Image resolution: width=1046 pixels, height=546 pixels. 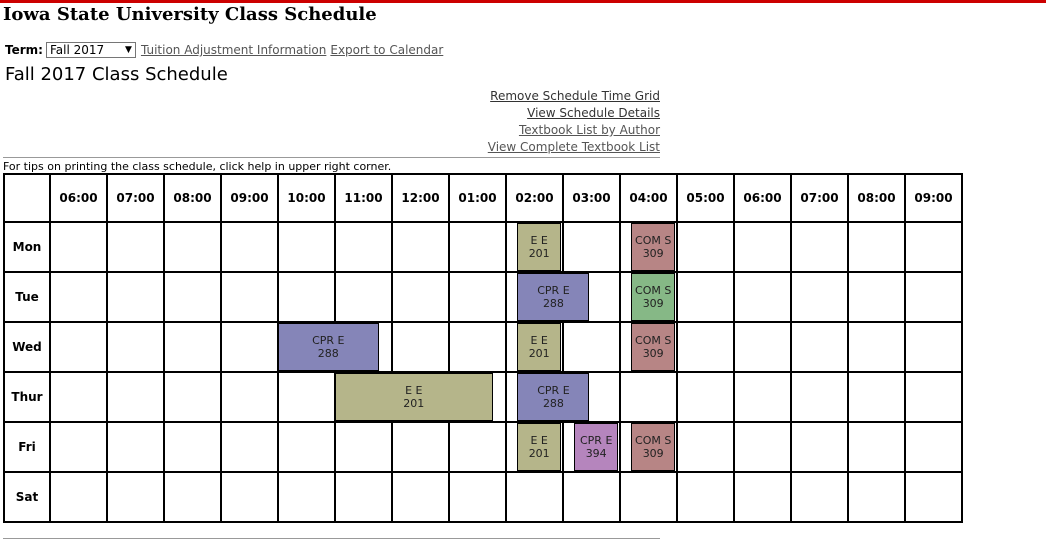 What do you see at coordinates (27, 247) in the screenshot?
I see `day-label: Mon` at bounding box center [27, 247].